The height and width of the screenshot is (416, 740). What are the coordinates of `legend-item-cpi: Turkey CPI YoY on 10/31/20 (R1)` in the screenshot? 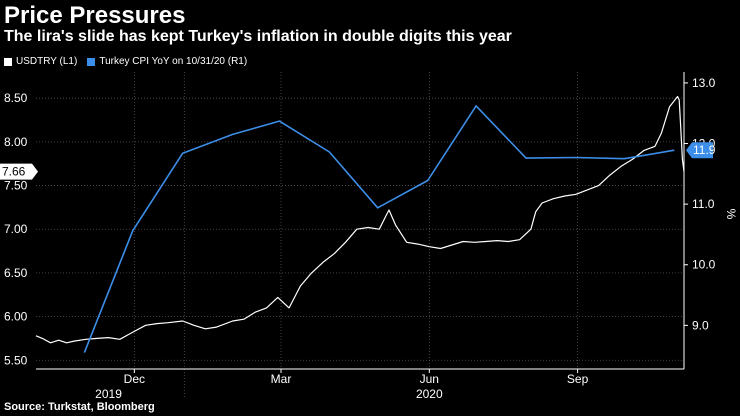 It's located at (167, 61).